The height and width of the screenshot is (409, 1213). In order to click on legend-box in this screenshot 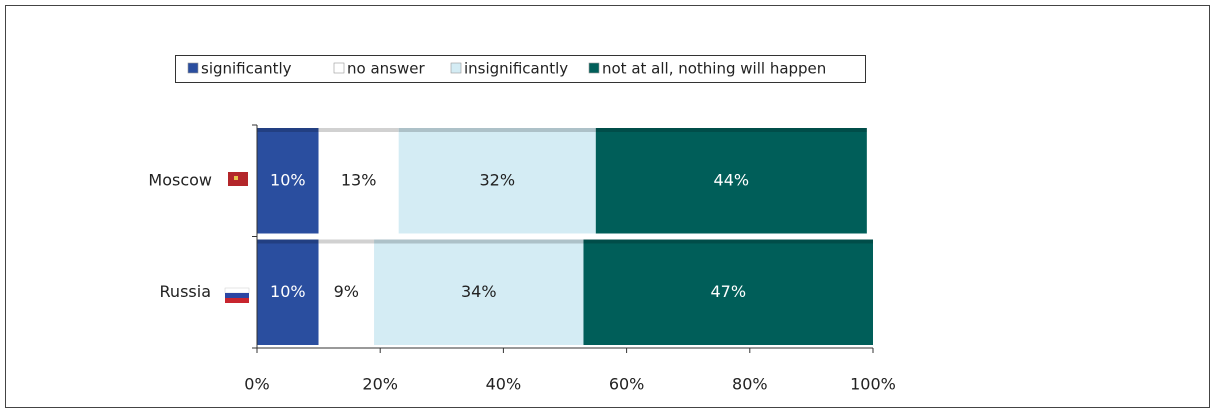, I will do `click(520, 69)`.